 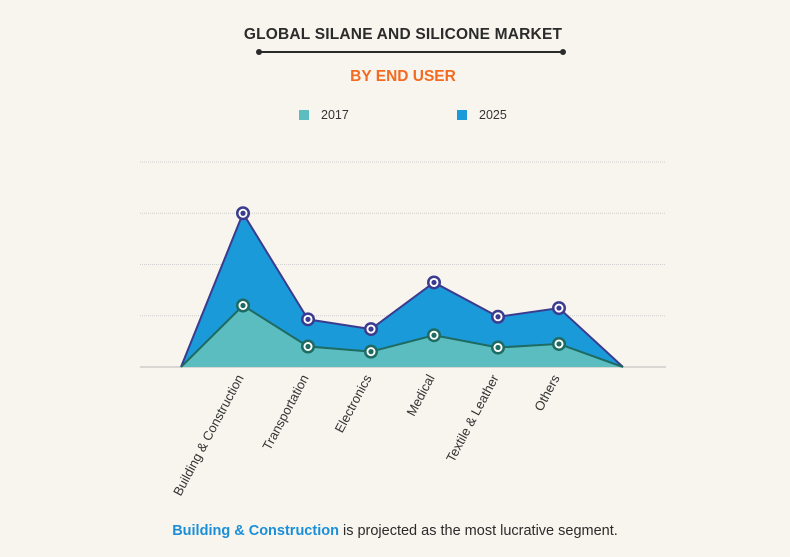 What do you see at coordinates (493, 115) in the screenshot?
I see `legend-label-2025: 2025` at bounding box center [493, 115].